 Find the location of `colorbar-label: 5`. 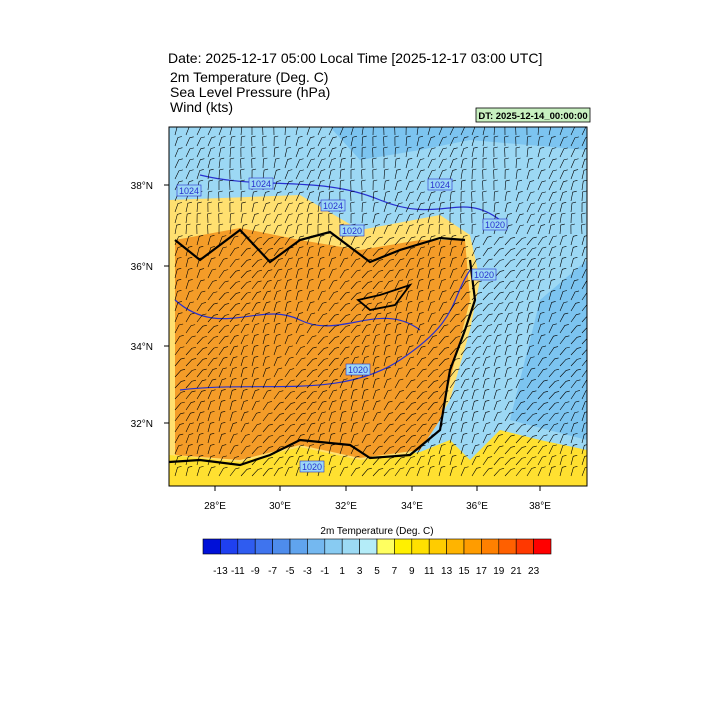

colorbar-label: 5 is located at coordinates (377, 571).